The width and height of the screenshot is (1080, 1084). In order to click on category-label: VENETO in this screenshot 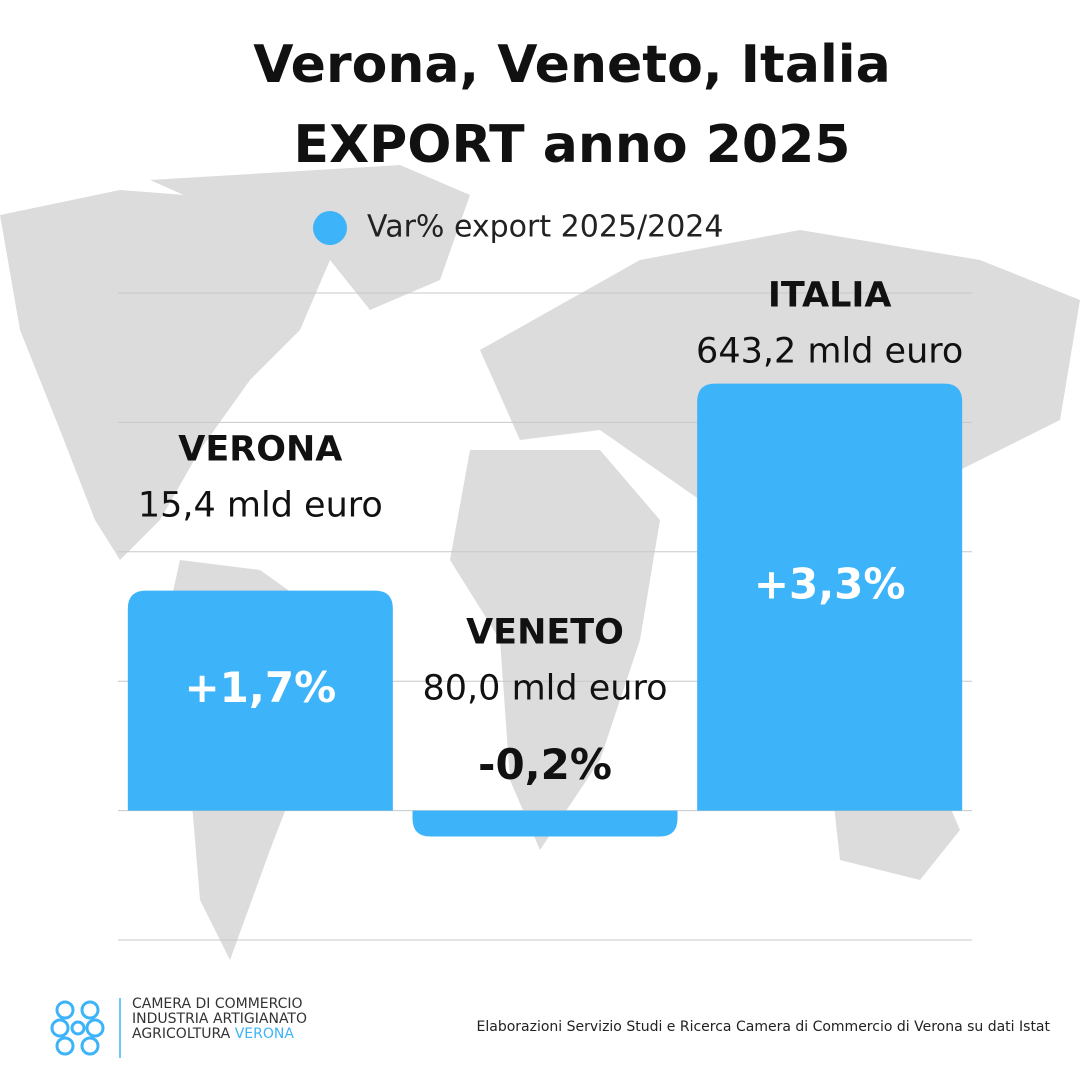, I will do `click(545, 633)`.